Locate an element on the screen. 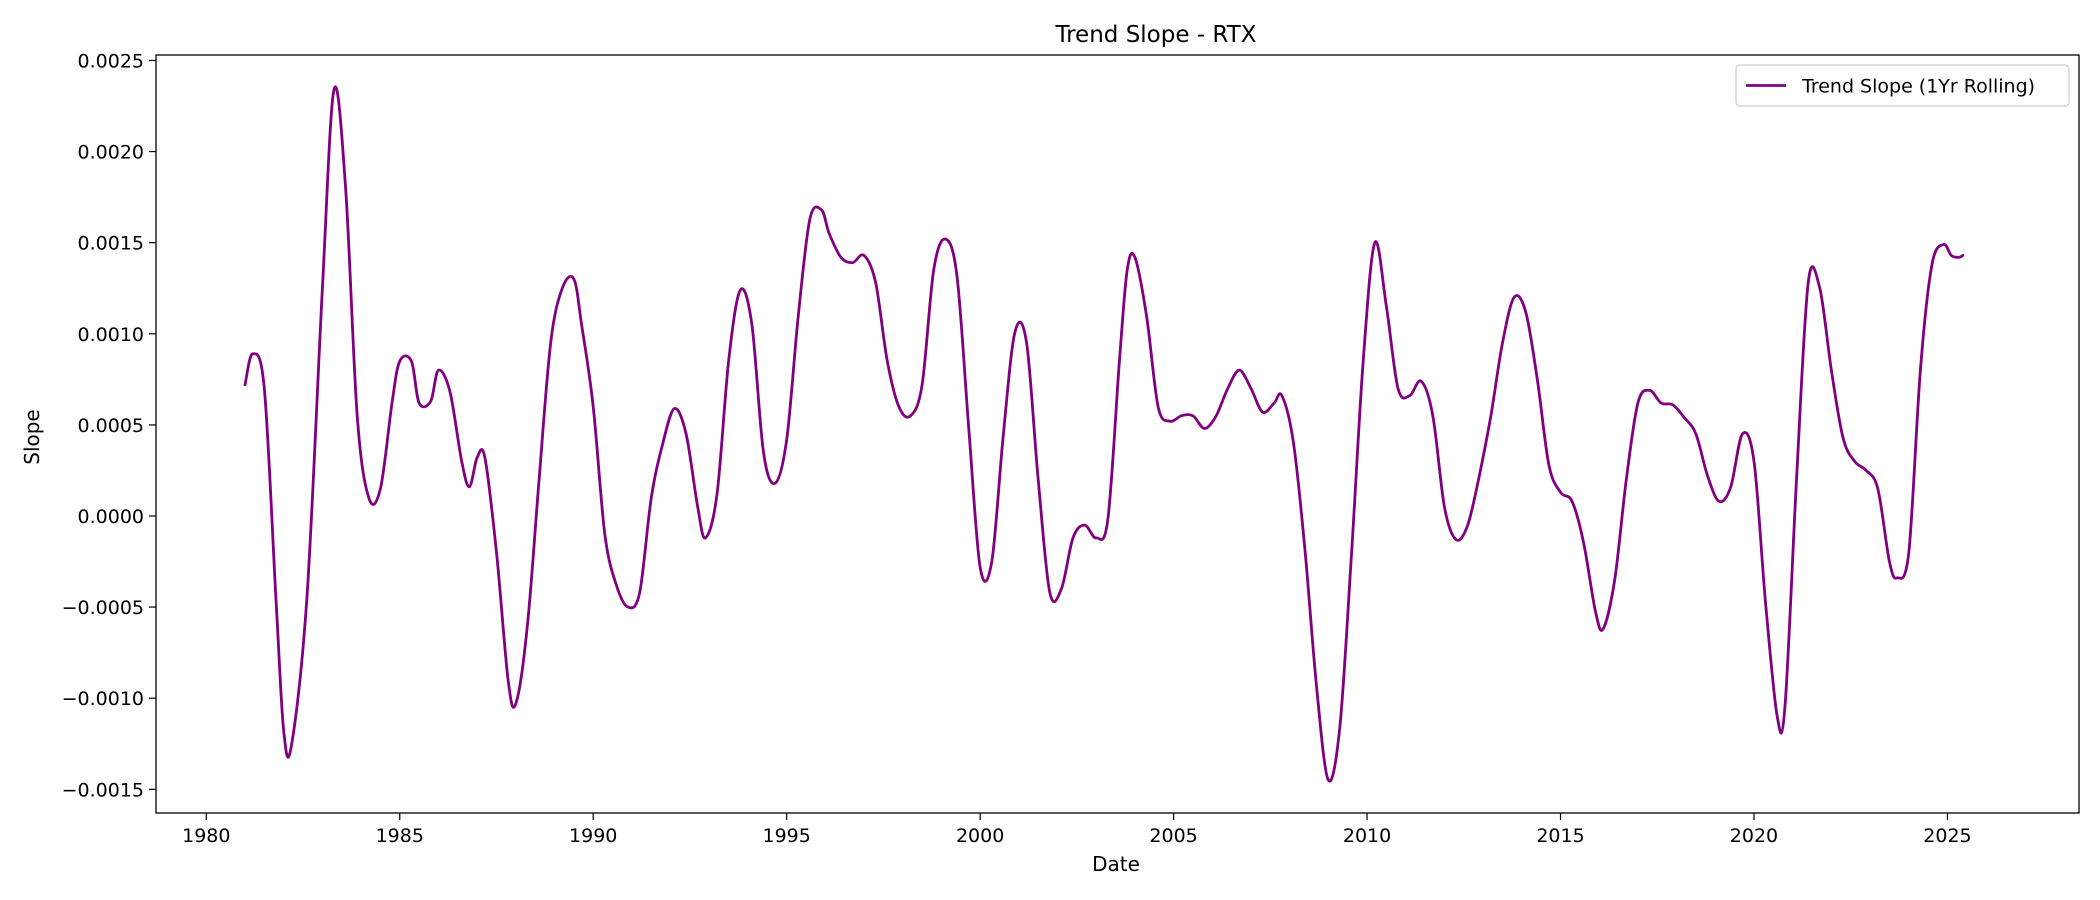 The height and width of the screenshot is (900, 2100). y-tick-label: −0.0015 is located at coordinates (103, 790).